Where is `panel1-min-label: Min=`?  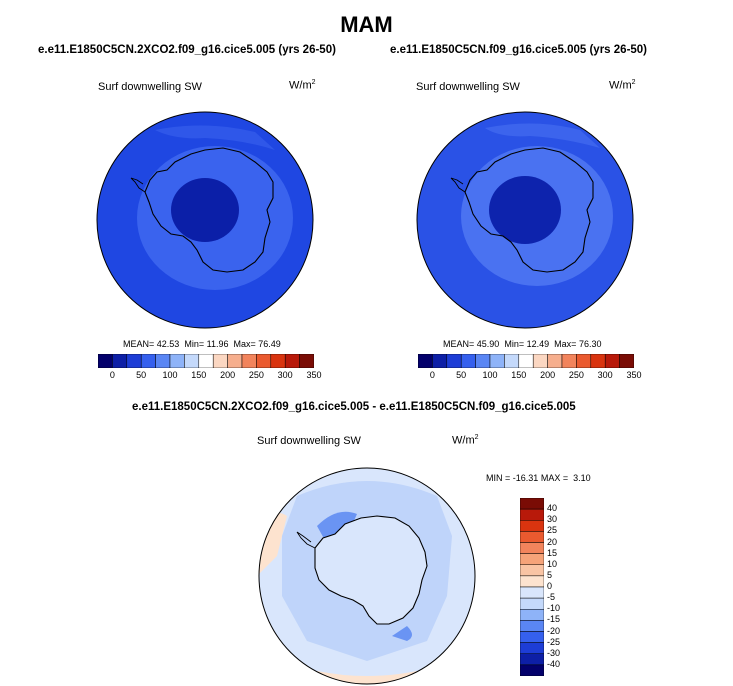 panel1-min-label: Min= is located at coordinates (194, 344).